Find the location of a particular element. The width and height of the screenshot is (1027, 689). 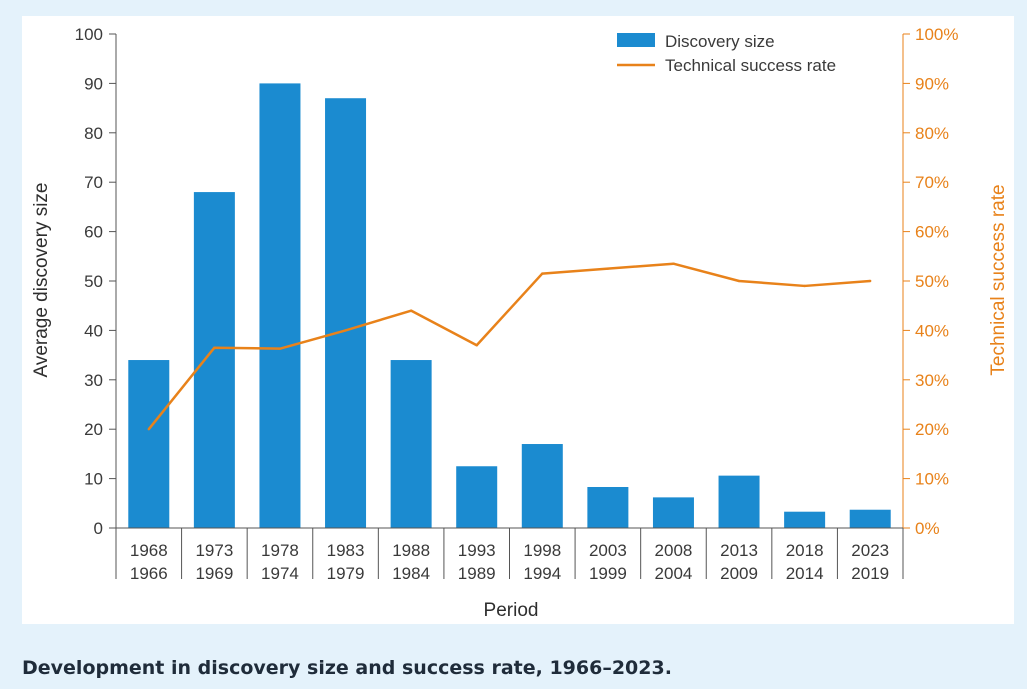

x-tick-label-1-end: 1973 is located at coordinates (214, 550).